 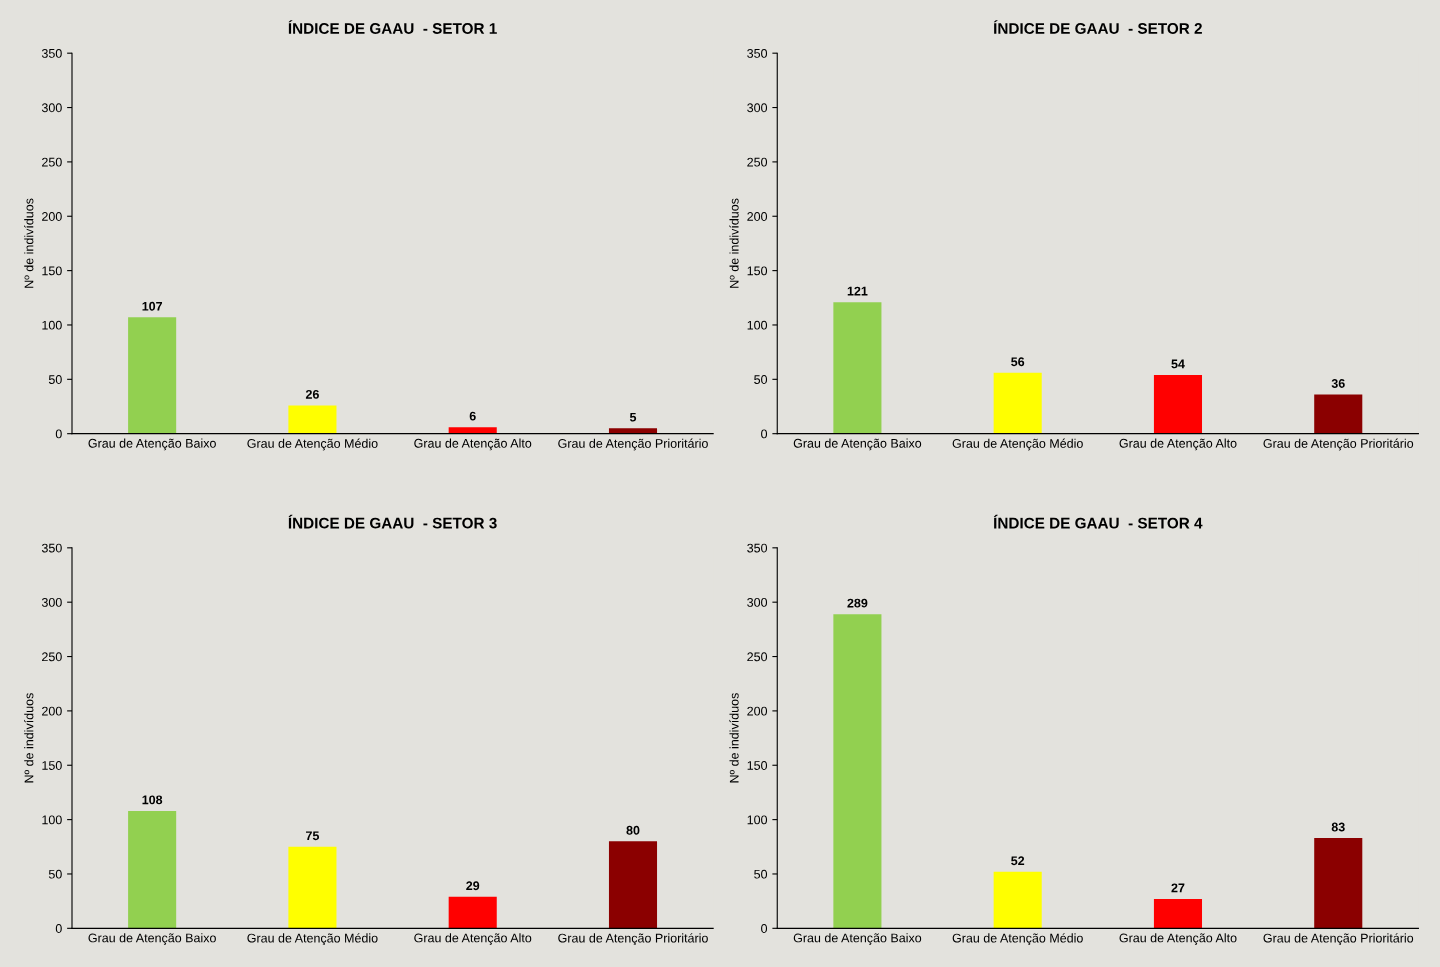 I want to click on data-label: 75, so click(x=313, y=836).